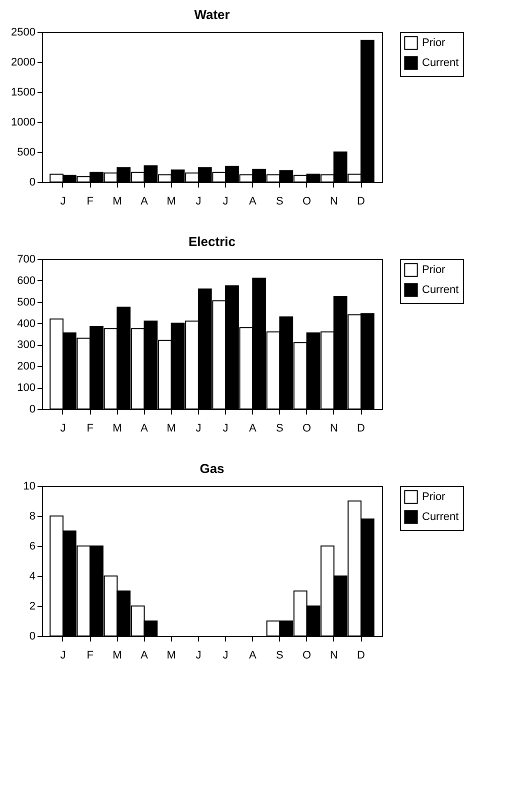  Describe the element at coordinates (212, 14) in the screenshot. I see `chart-title: Water` at that location.